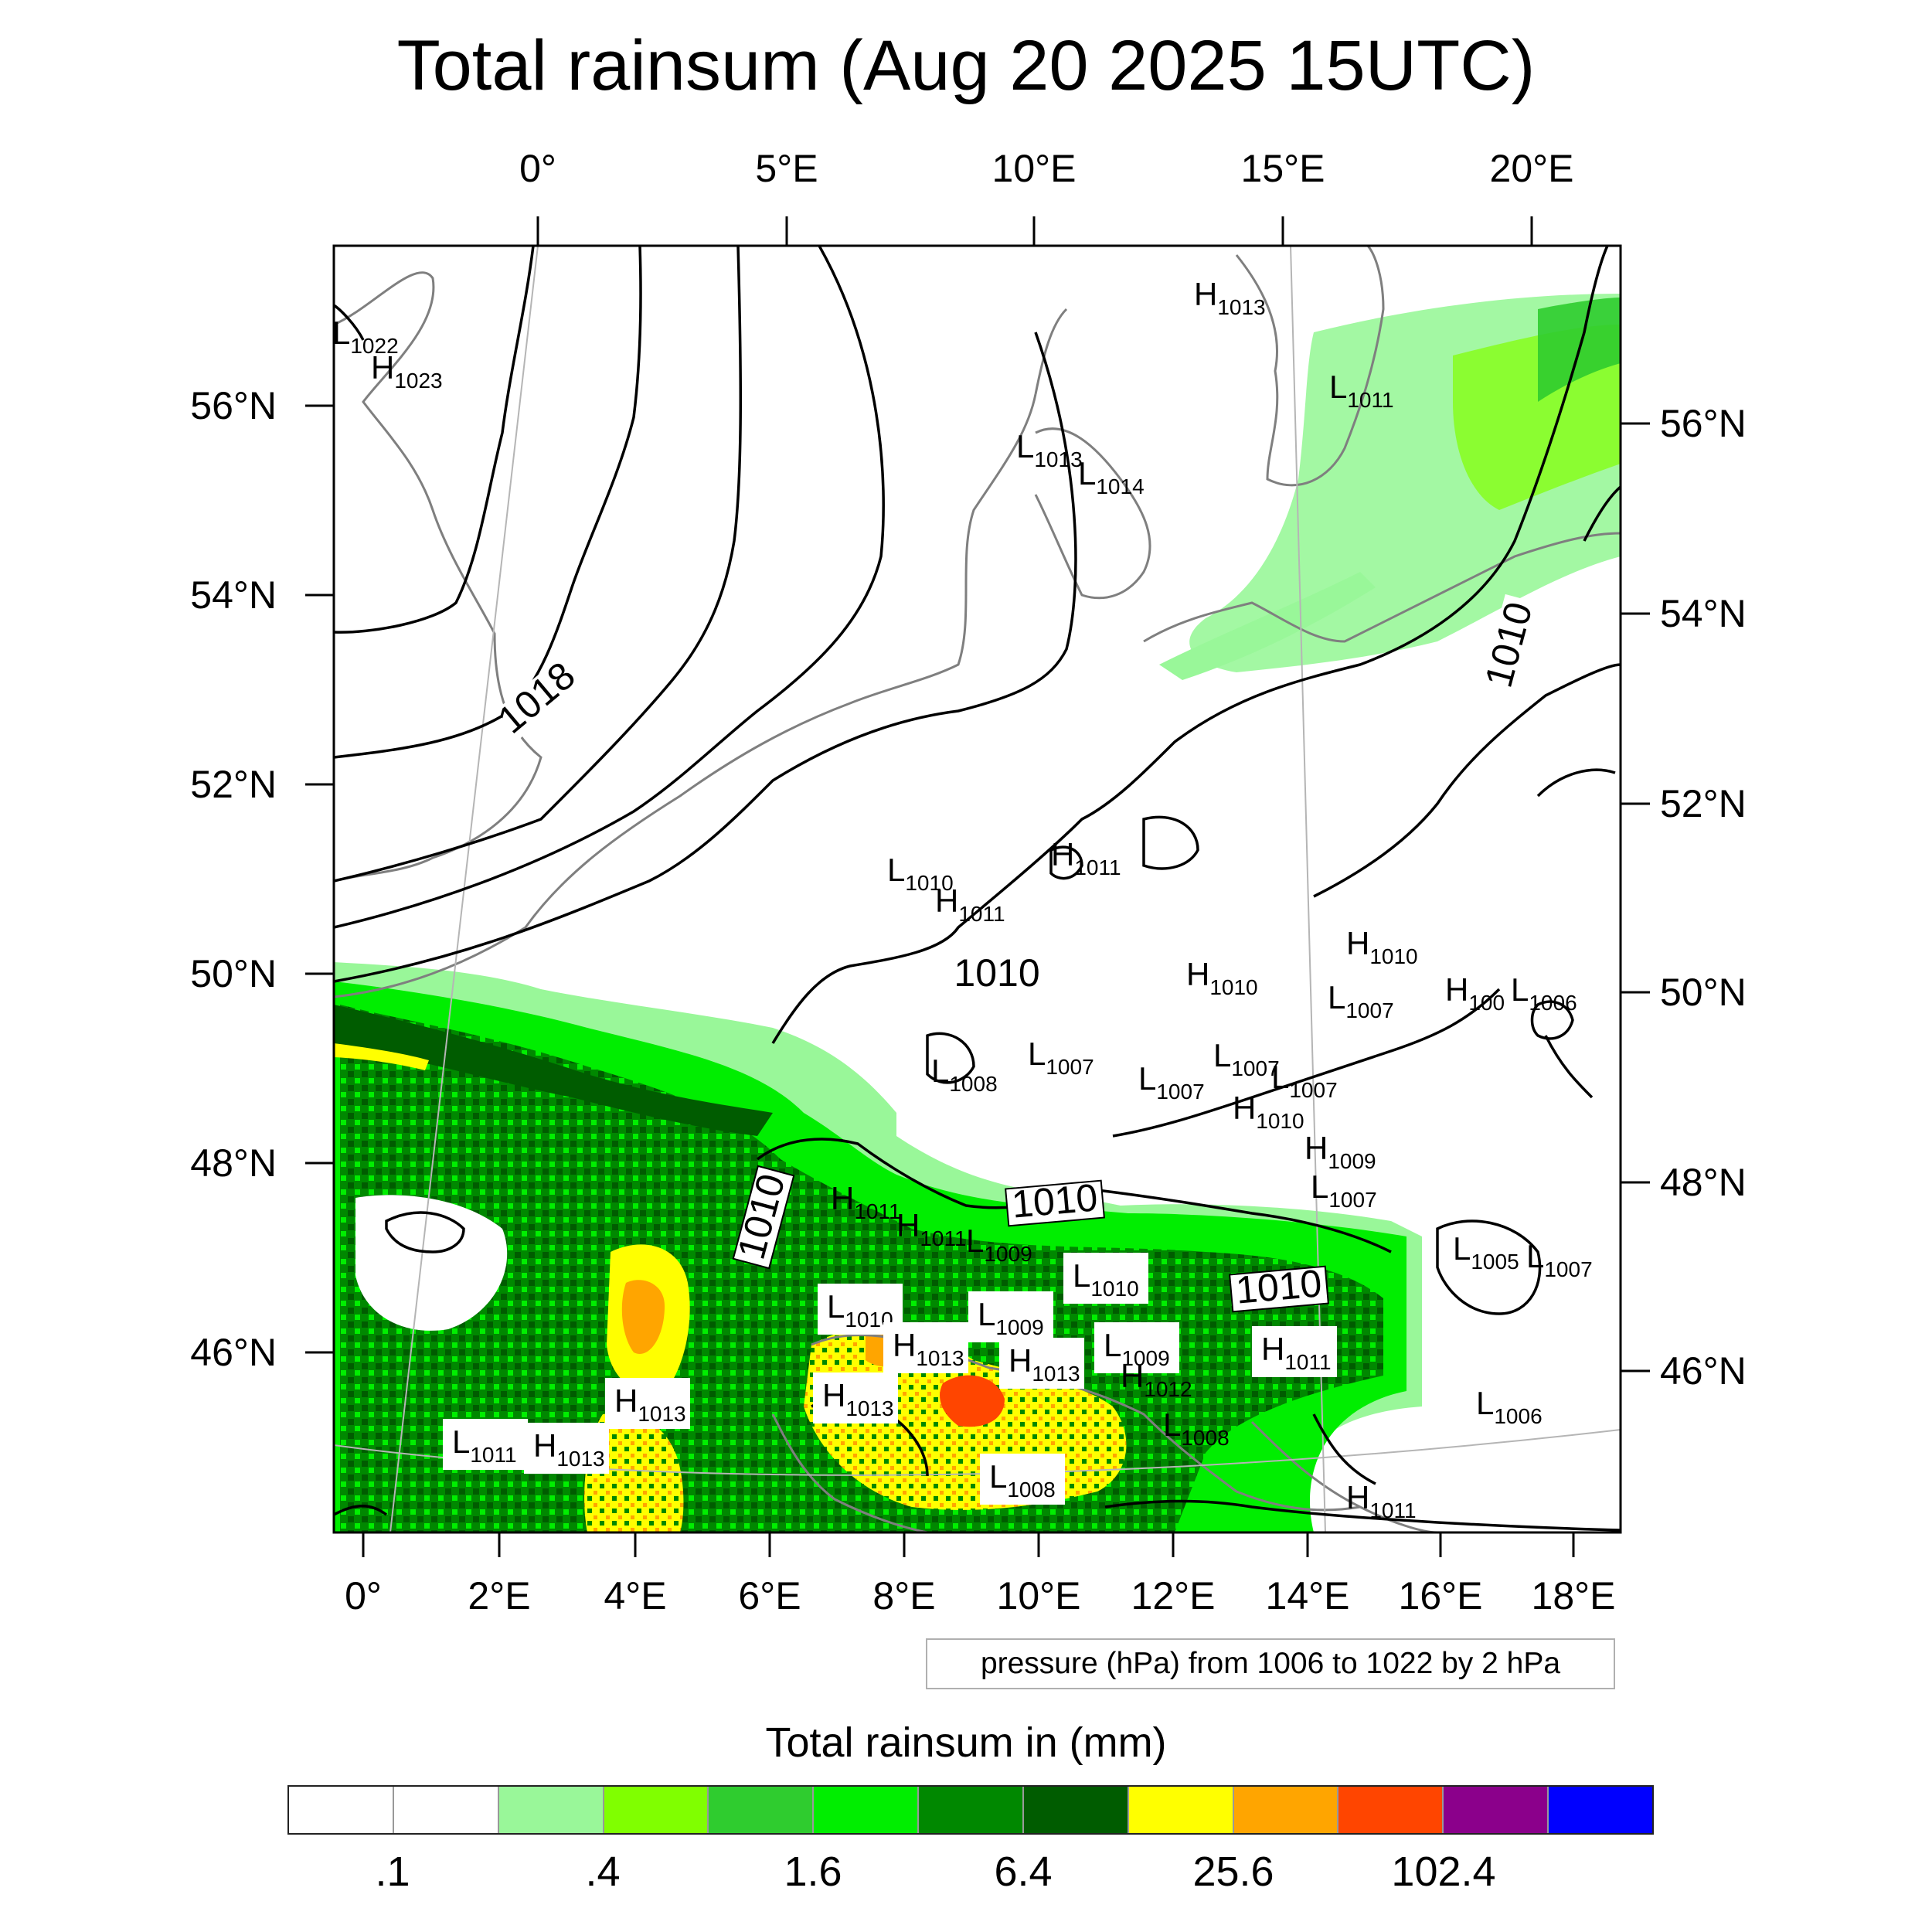  I want to click on isobar-east, so click(1576, 934).